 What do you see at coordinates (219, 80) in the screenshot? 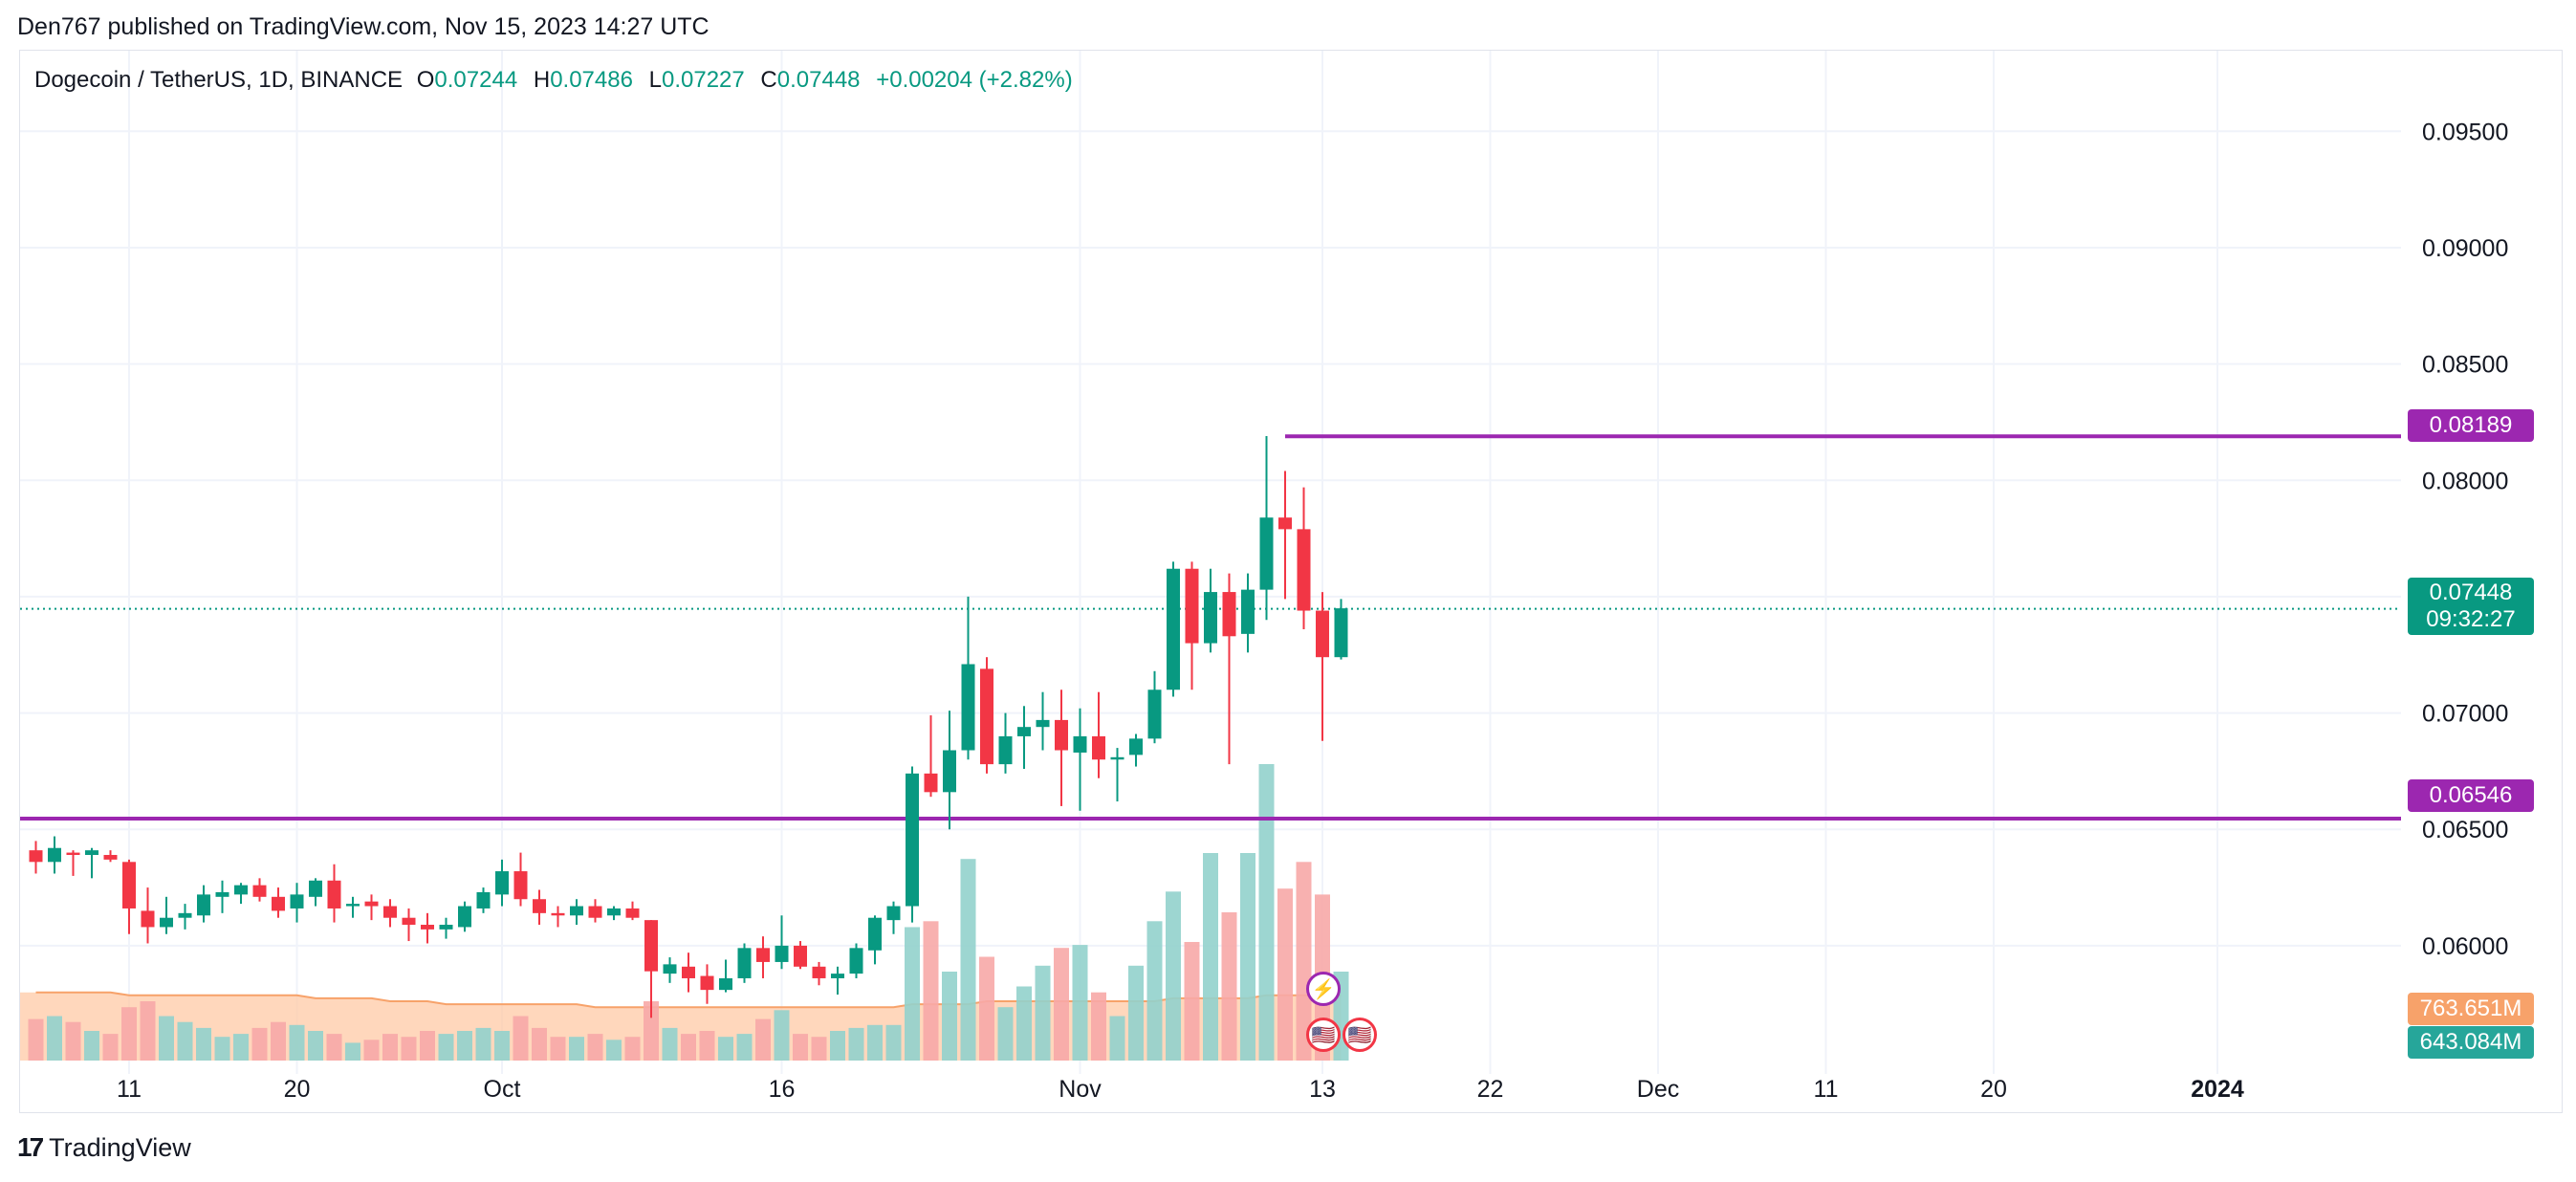
I see `symbol-name: Dogecoin / TetherUS, 1D, BINANCE` at bounding box center [219, 80].